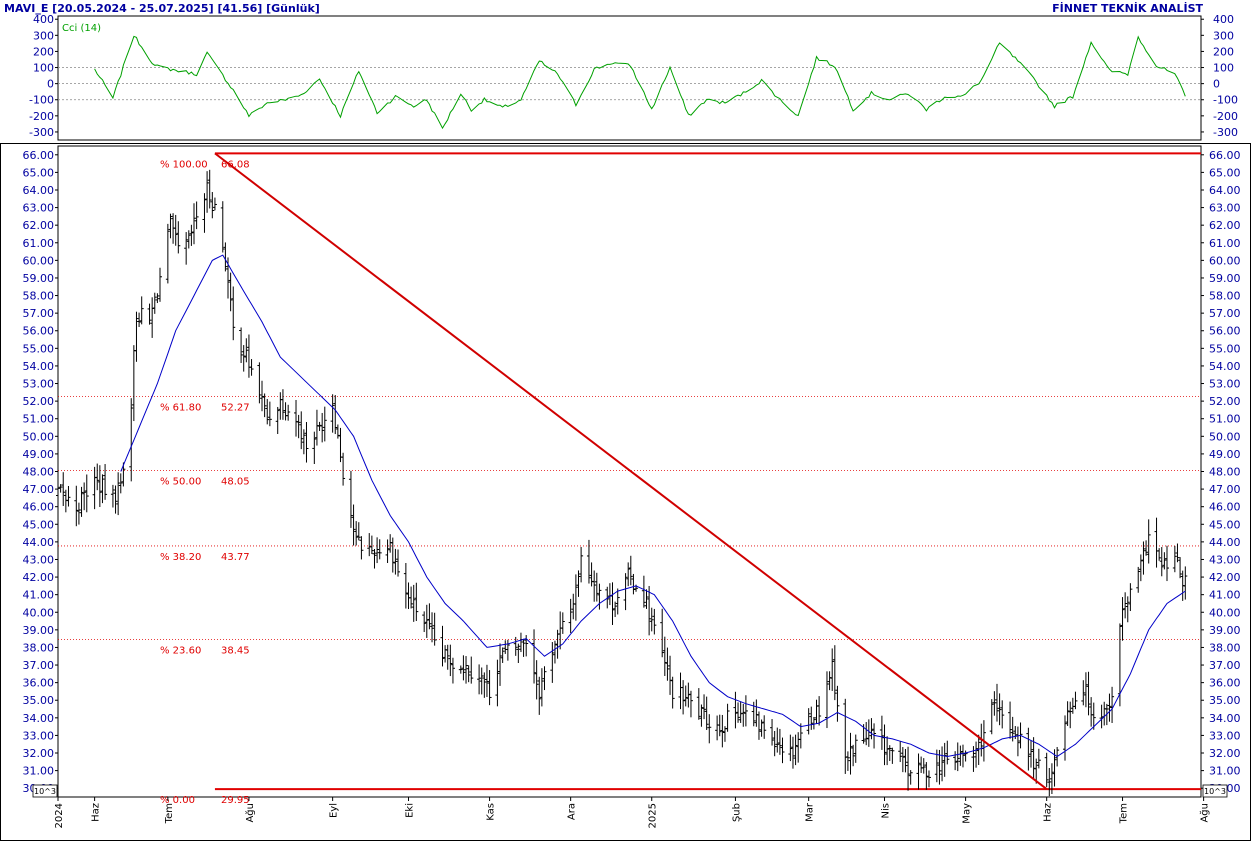  Describe the element at coordinates (810, 812) in the screenshot. I see `x-tick-label: Mar` at that location.